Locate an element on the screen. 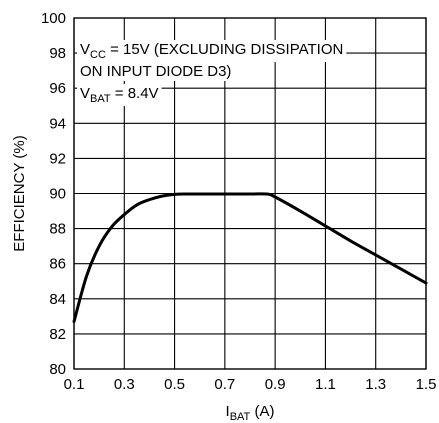 The height and width of the screenshot is (423, 439). annotation-text: ON INPUT DIODE D3) is located at coordinates (155, 71).